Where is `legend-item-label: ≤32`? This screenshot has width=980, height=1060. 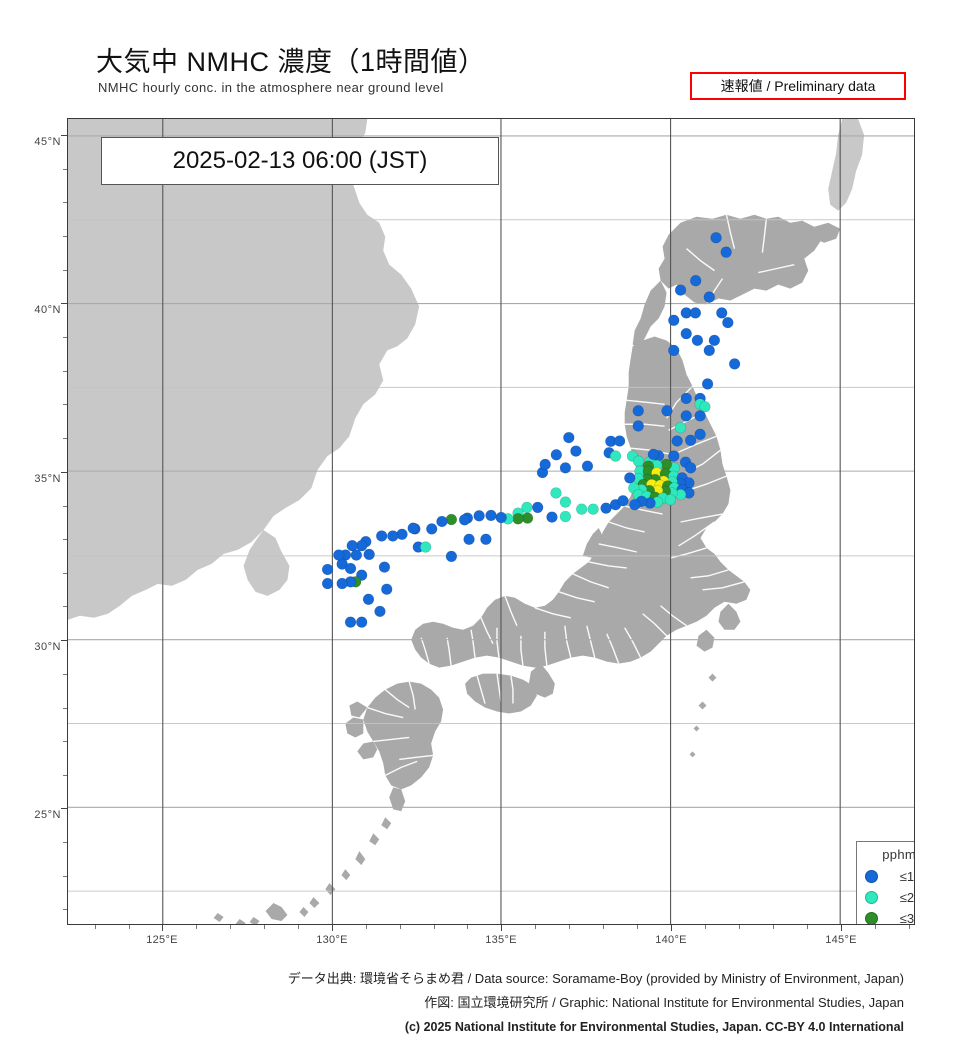 legend-item-label: ≤32 is located at coordinates (907, 918).